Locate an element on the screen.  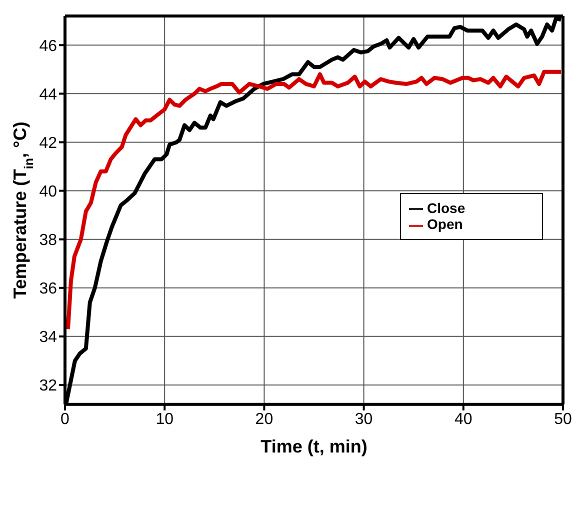
y-tick-label: 42 is located at coordinates (48, 143).